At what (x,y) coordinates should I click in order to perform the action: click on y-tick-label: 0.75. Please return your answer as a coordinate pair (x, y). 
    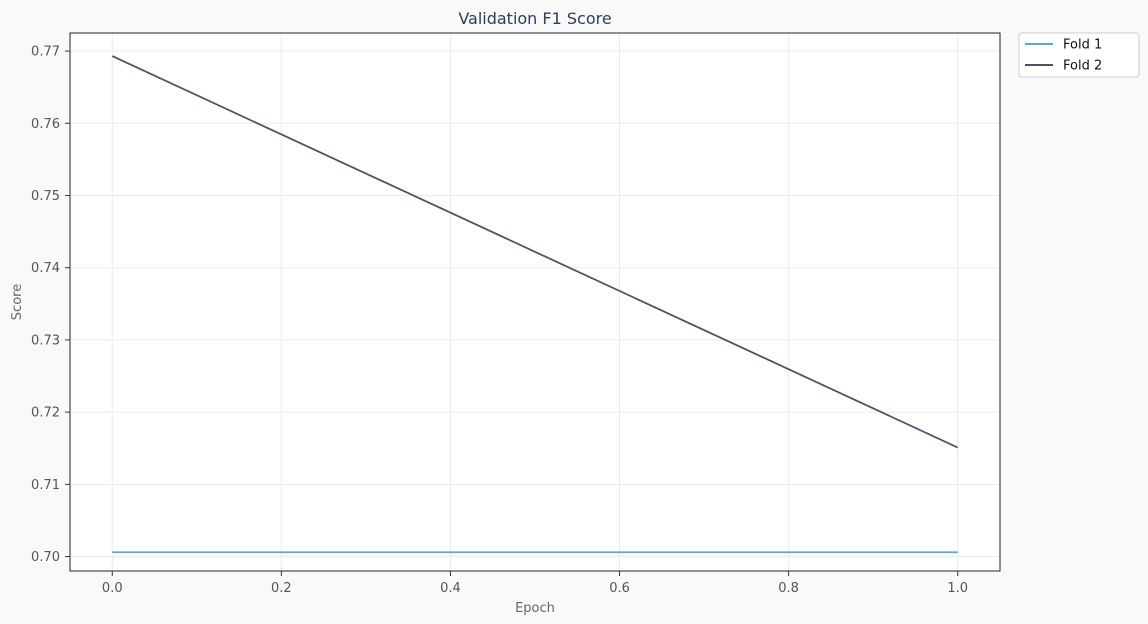
    Looking at the image, I should click on (45, 196).